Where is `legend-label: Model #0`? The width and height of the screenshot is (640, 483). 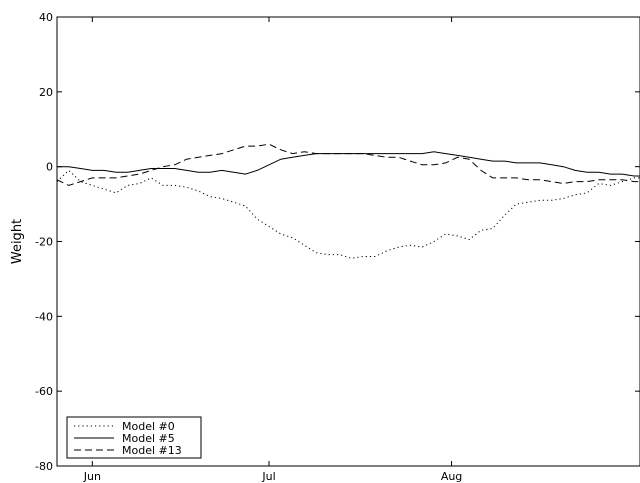
legend-label: Model #0 is located at coordinates (148, 426).